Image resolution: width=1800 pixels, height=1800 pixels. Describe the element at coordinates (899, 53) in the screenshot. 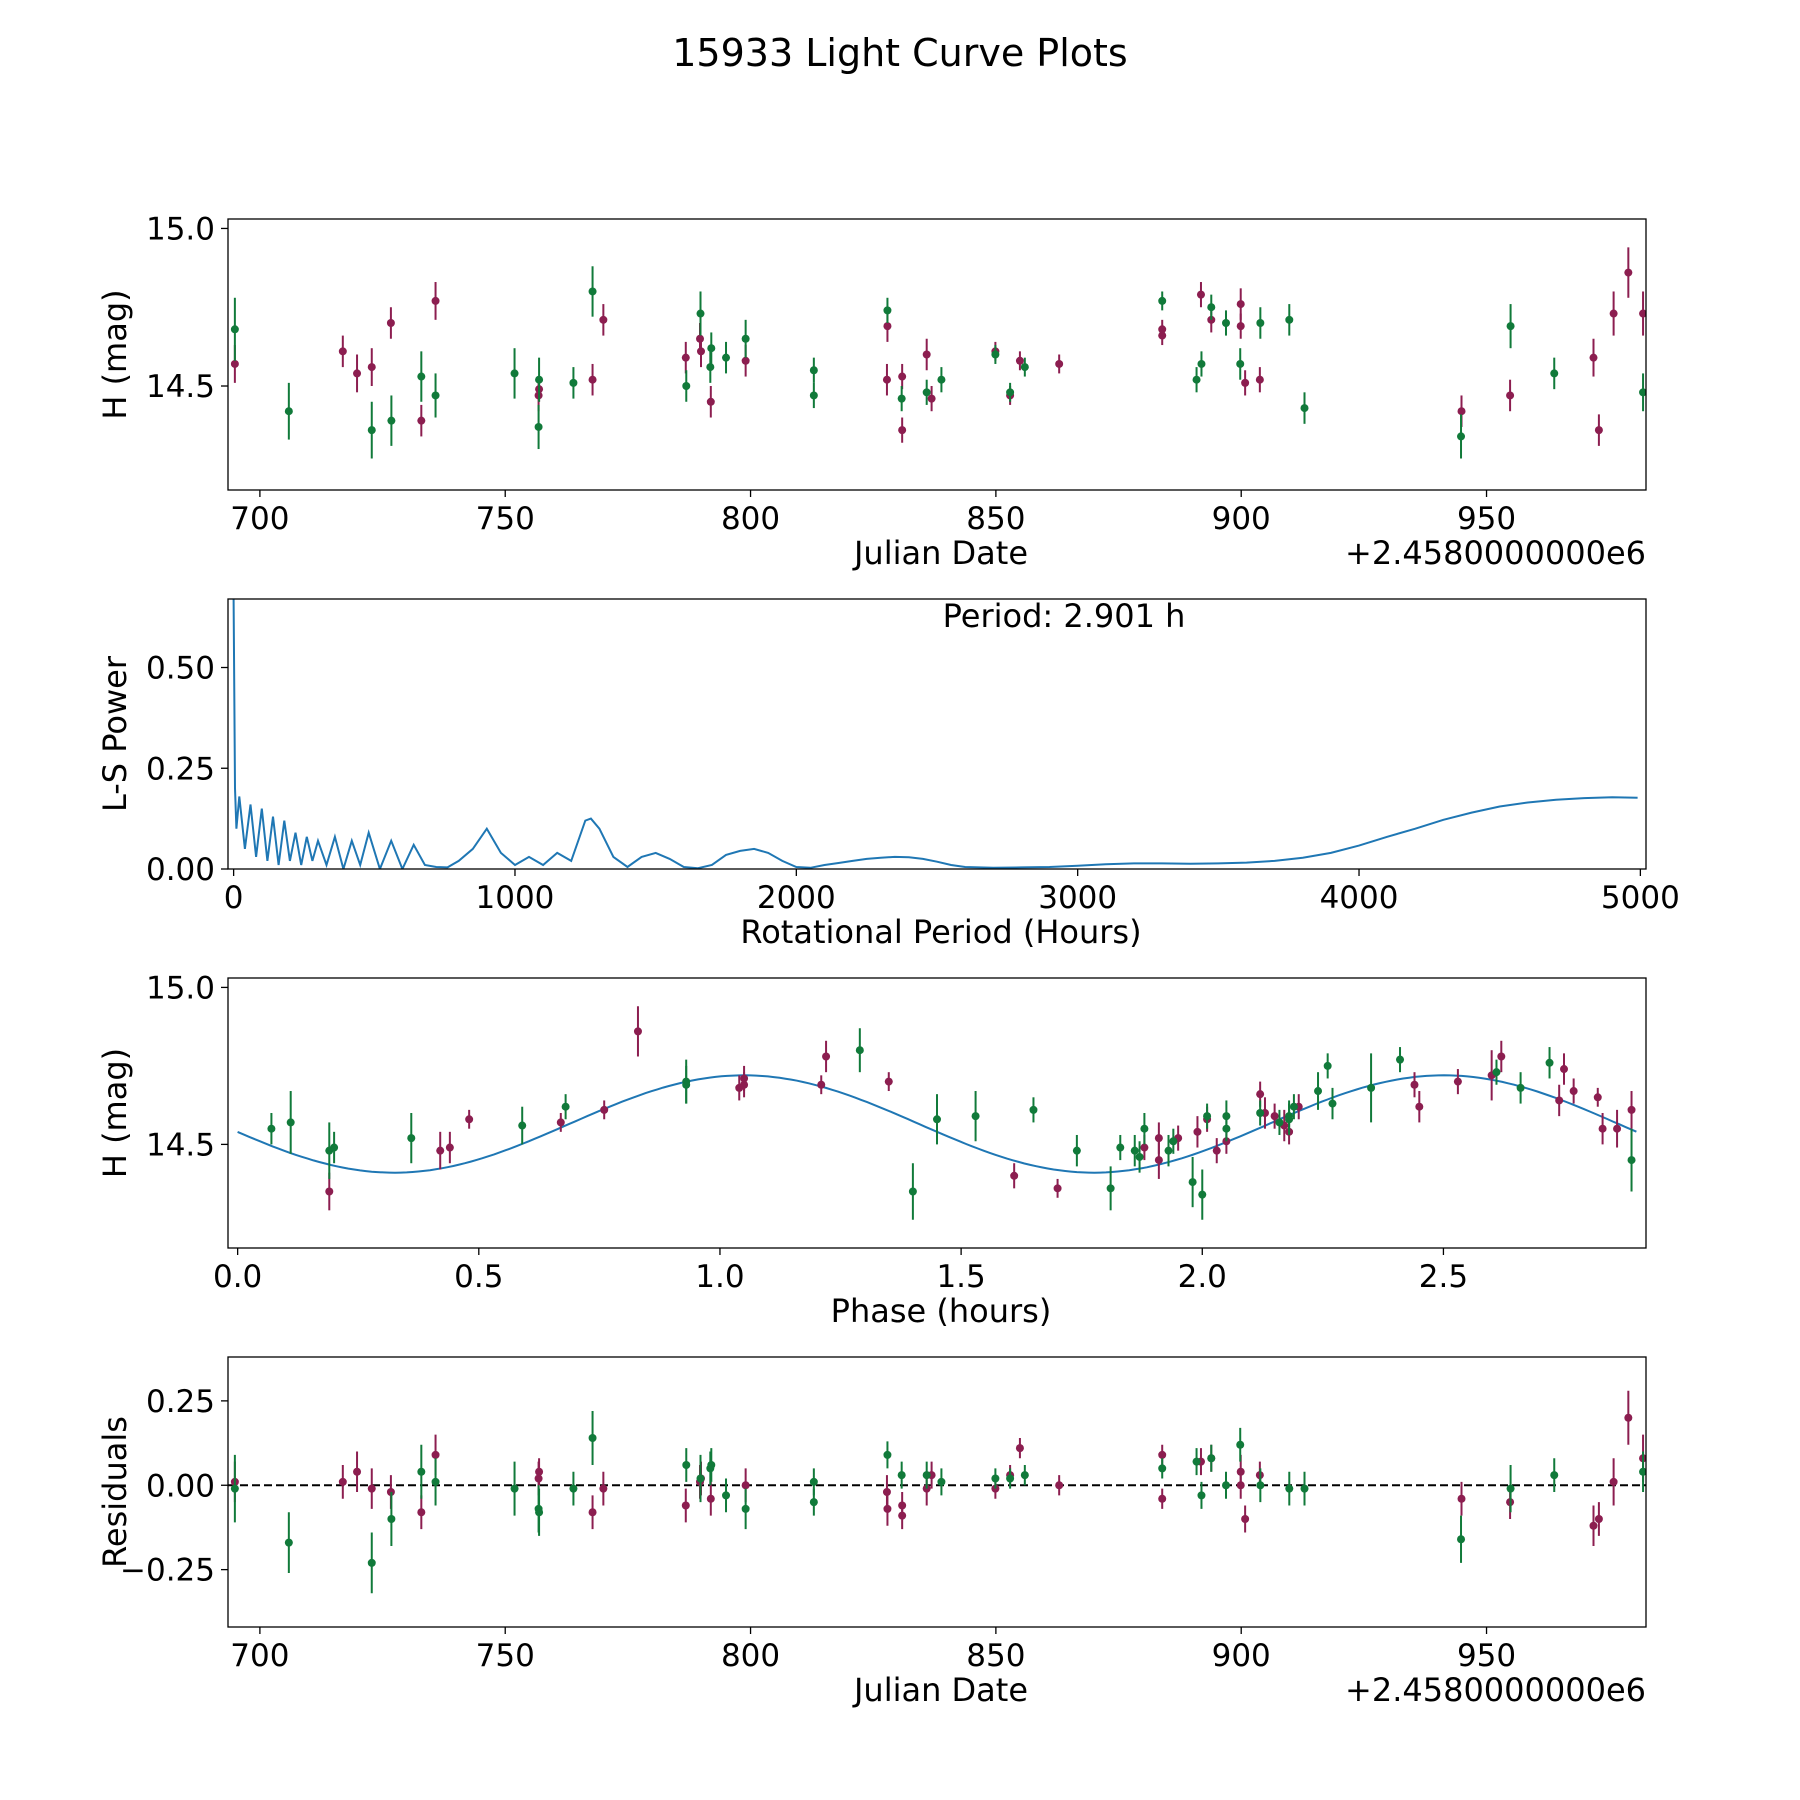

I see `figure-title: 15933 Light Curve Plots` at that location.